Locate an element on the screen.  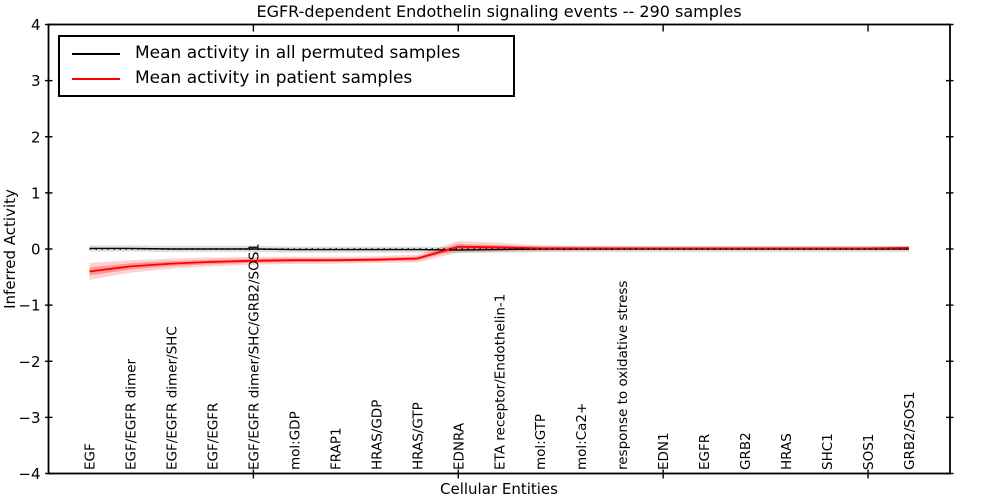
y-axis-label: Inferred Activity is located at coordinates (10, 249).